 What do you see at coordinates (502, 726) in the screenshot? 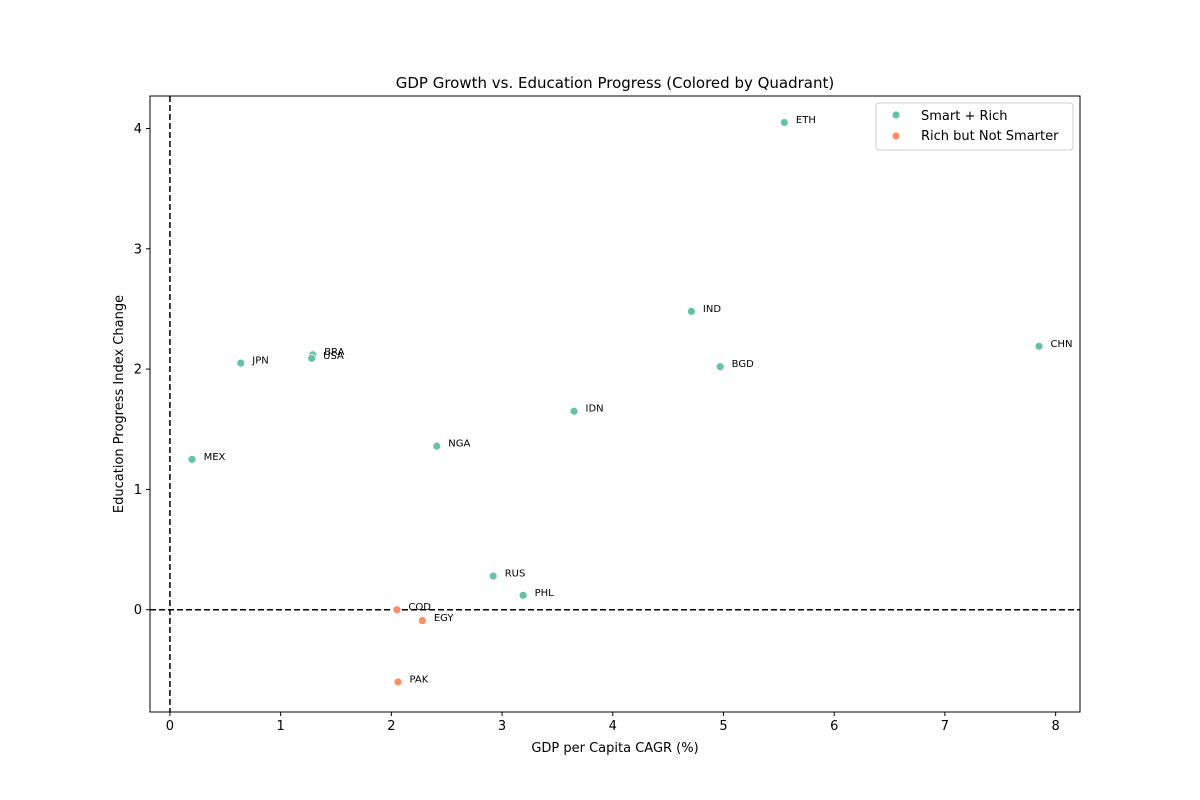
I see `x-tick-label: 3` at bounding box center [502, 726].